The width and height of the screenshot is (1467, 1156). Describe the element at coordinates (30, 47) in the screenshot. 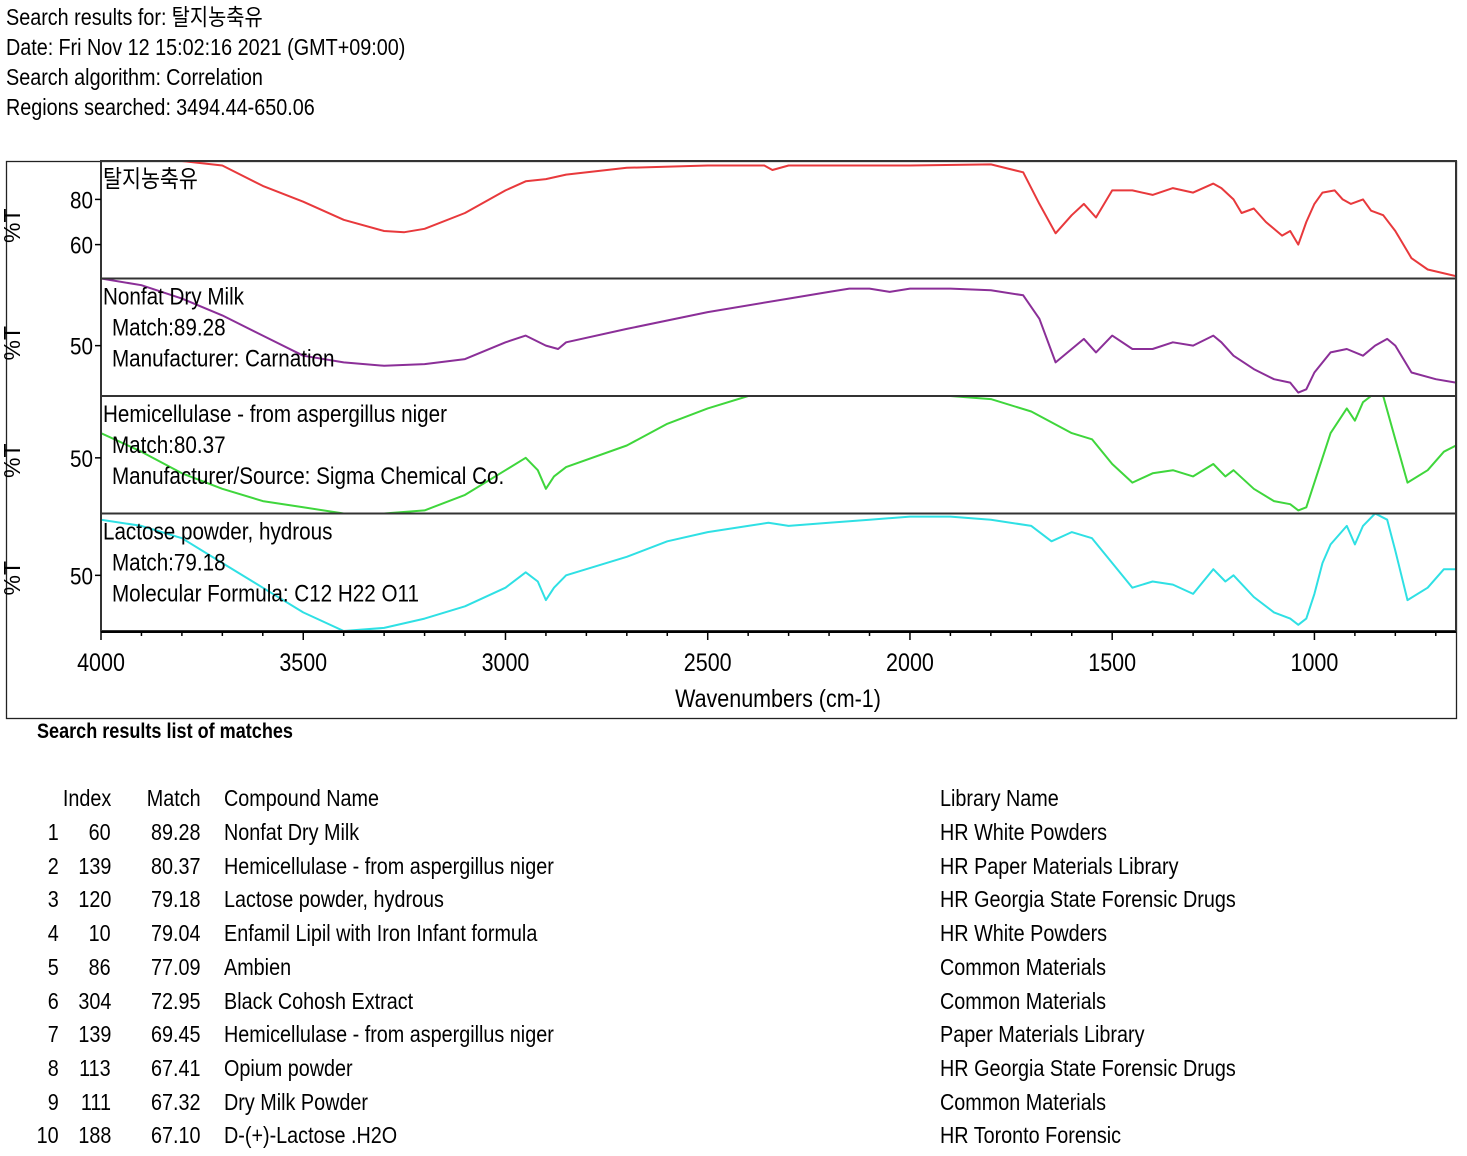

I see `date-label: Date:` at that location.